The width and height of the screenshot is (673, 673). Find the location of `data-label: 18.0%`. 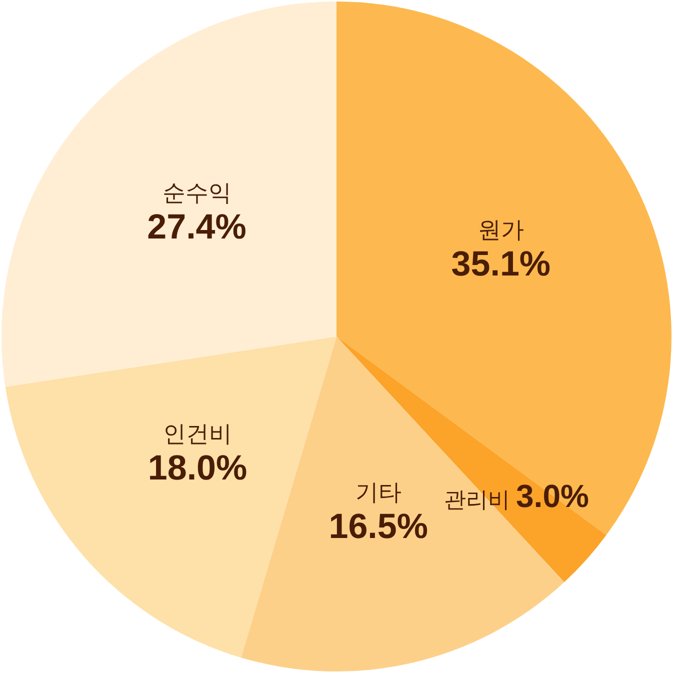

data-label: 18.0% is located at coordinates (198, 468).